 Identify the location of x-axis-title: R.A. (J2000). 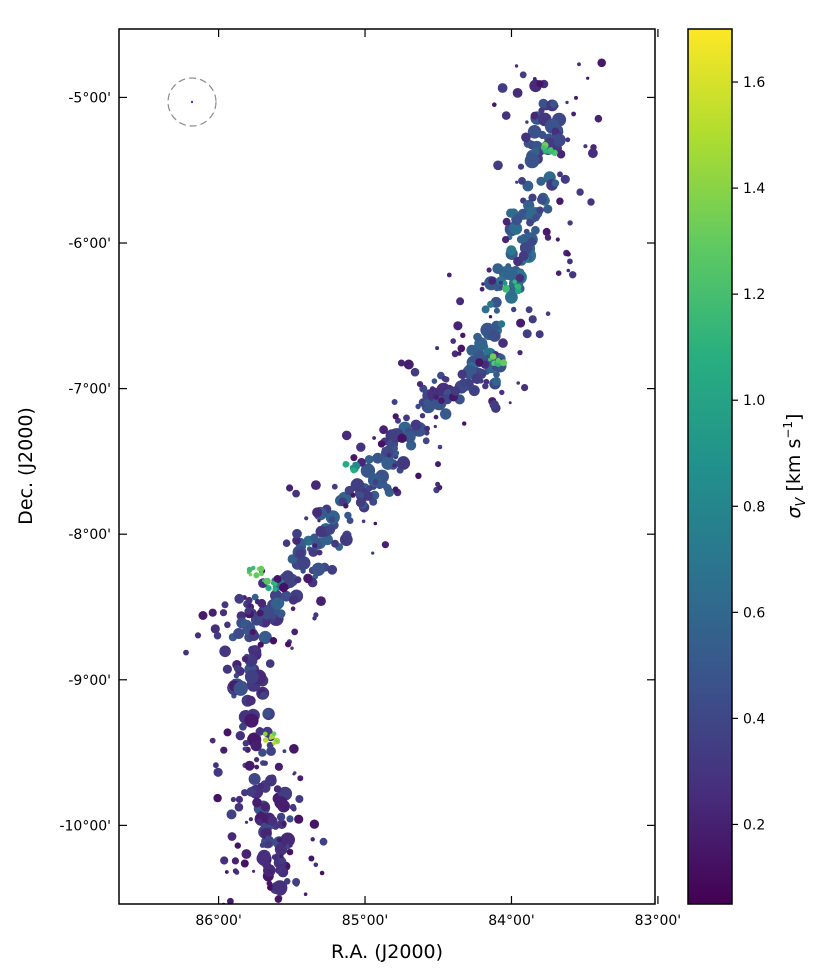
(387, 952).